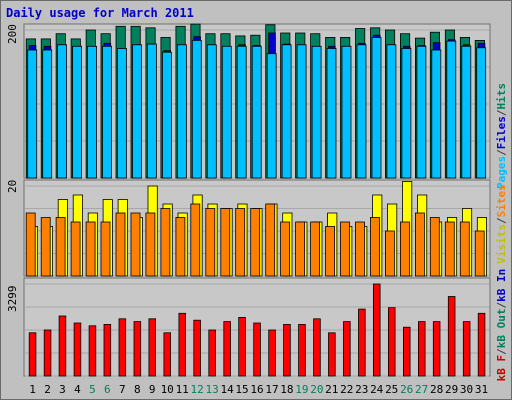 The width and height of the screenshot is (512, 400). What do you see at coordinates (436, 389) in the screenshot?
I see `day-label-28: 28` at bounding box center [436, 389].